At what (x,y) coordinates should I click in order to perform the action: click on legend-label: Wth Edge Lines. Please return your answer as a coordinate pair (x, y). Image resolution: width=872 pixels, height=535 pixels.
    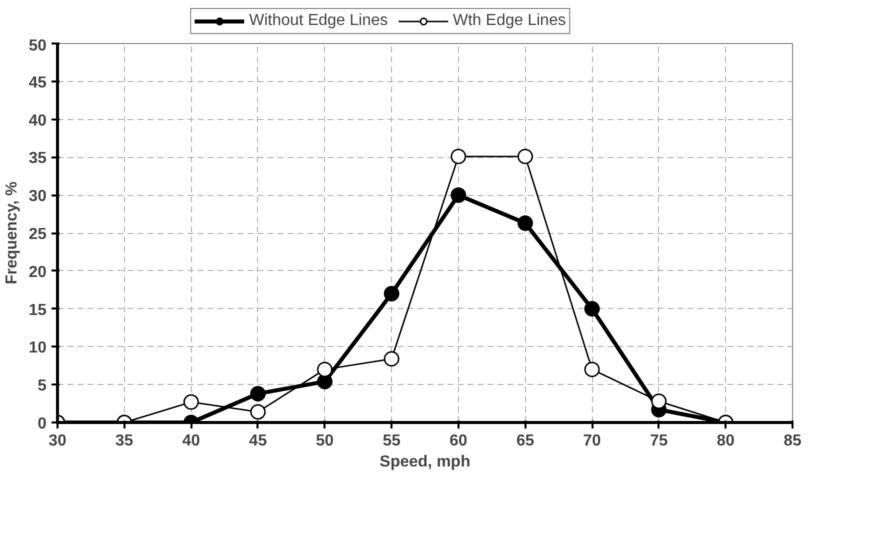
    Looking at the image, I should click on (509, 21).